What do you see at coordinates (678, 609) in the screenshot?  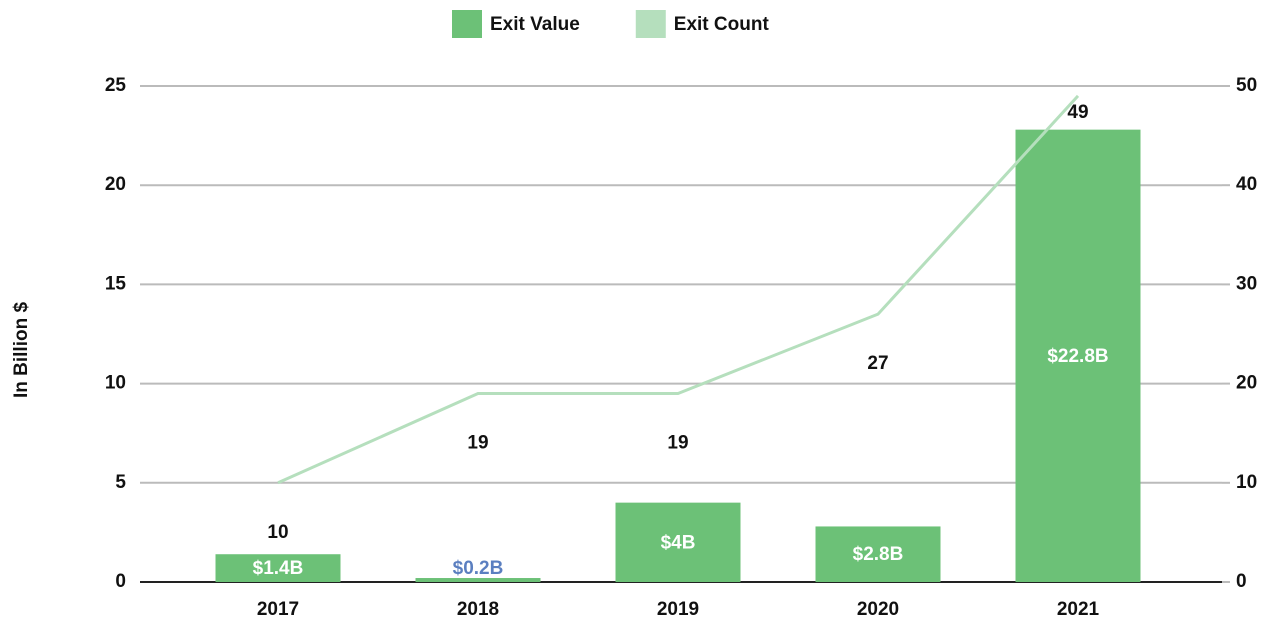 I see `x-tick-label: 2019` at bounding box center [678, 609].